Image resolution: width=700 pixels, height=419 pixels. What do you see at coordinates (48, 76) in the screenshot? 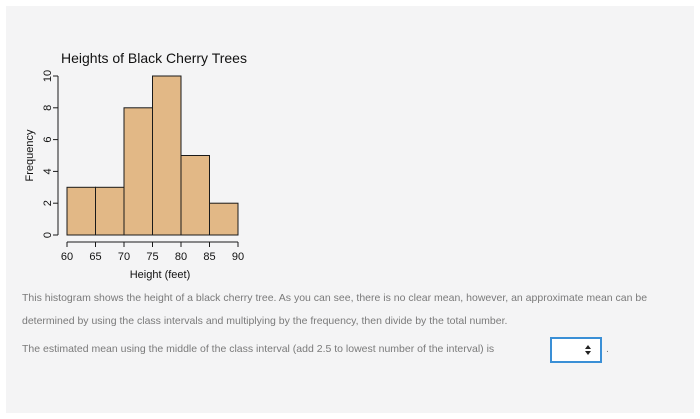
I see `y-tick-label: 10` at bounding box center [48, 76].